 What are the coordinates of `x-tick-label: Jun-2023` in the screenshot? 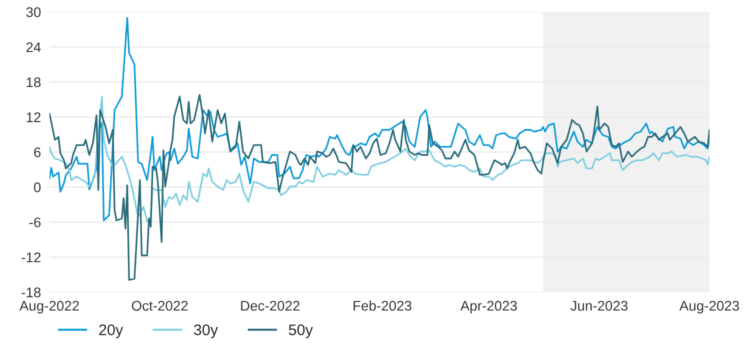 It's located at (599, 305).